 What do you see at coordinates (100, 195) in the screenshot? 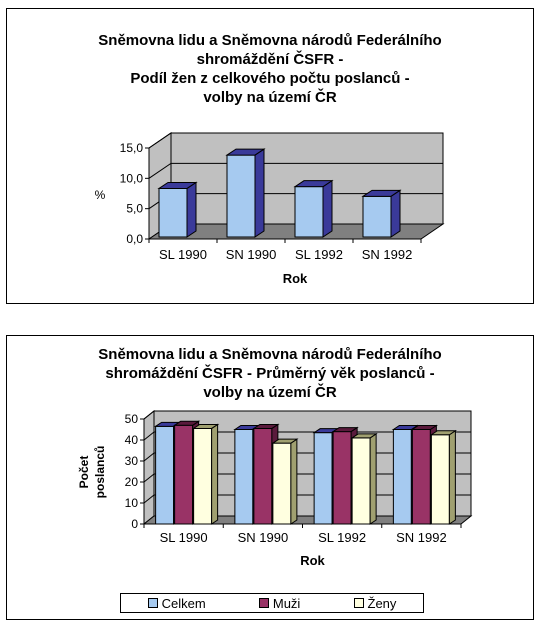
I see `y-axis-label: %` at bounding box center [100, 195].